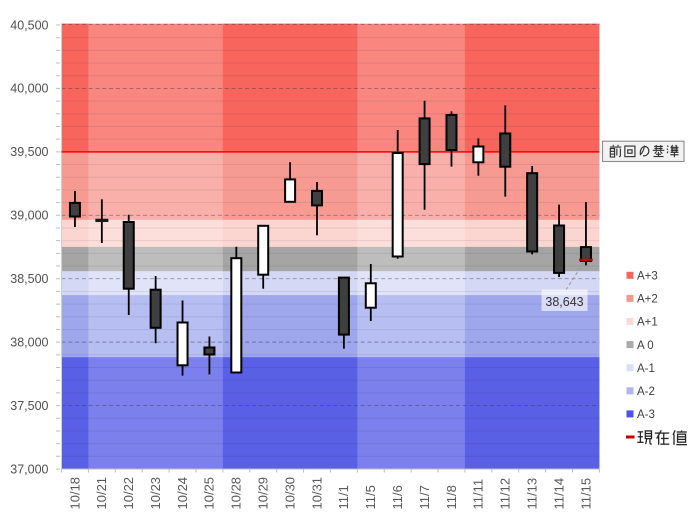 This screenshot has height=527, width=695. Describe the element at coordinates (647, 277) in the screenshot. I see `svg-text: A+3` at that location.